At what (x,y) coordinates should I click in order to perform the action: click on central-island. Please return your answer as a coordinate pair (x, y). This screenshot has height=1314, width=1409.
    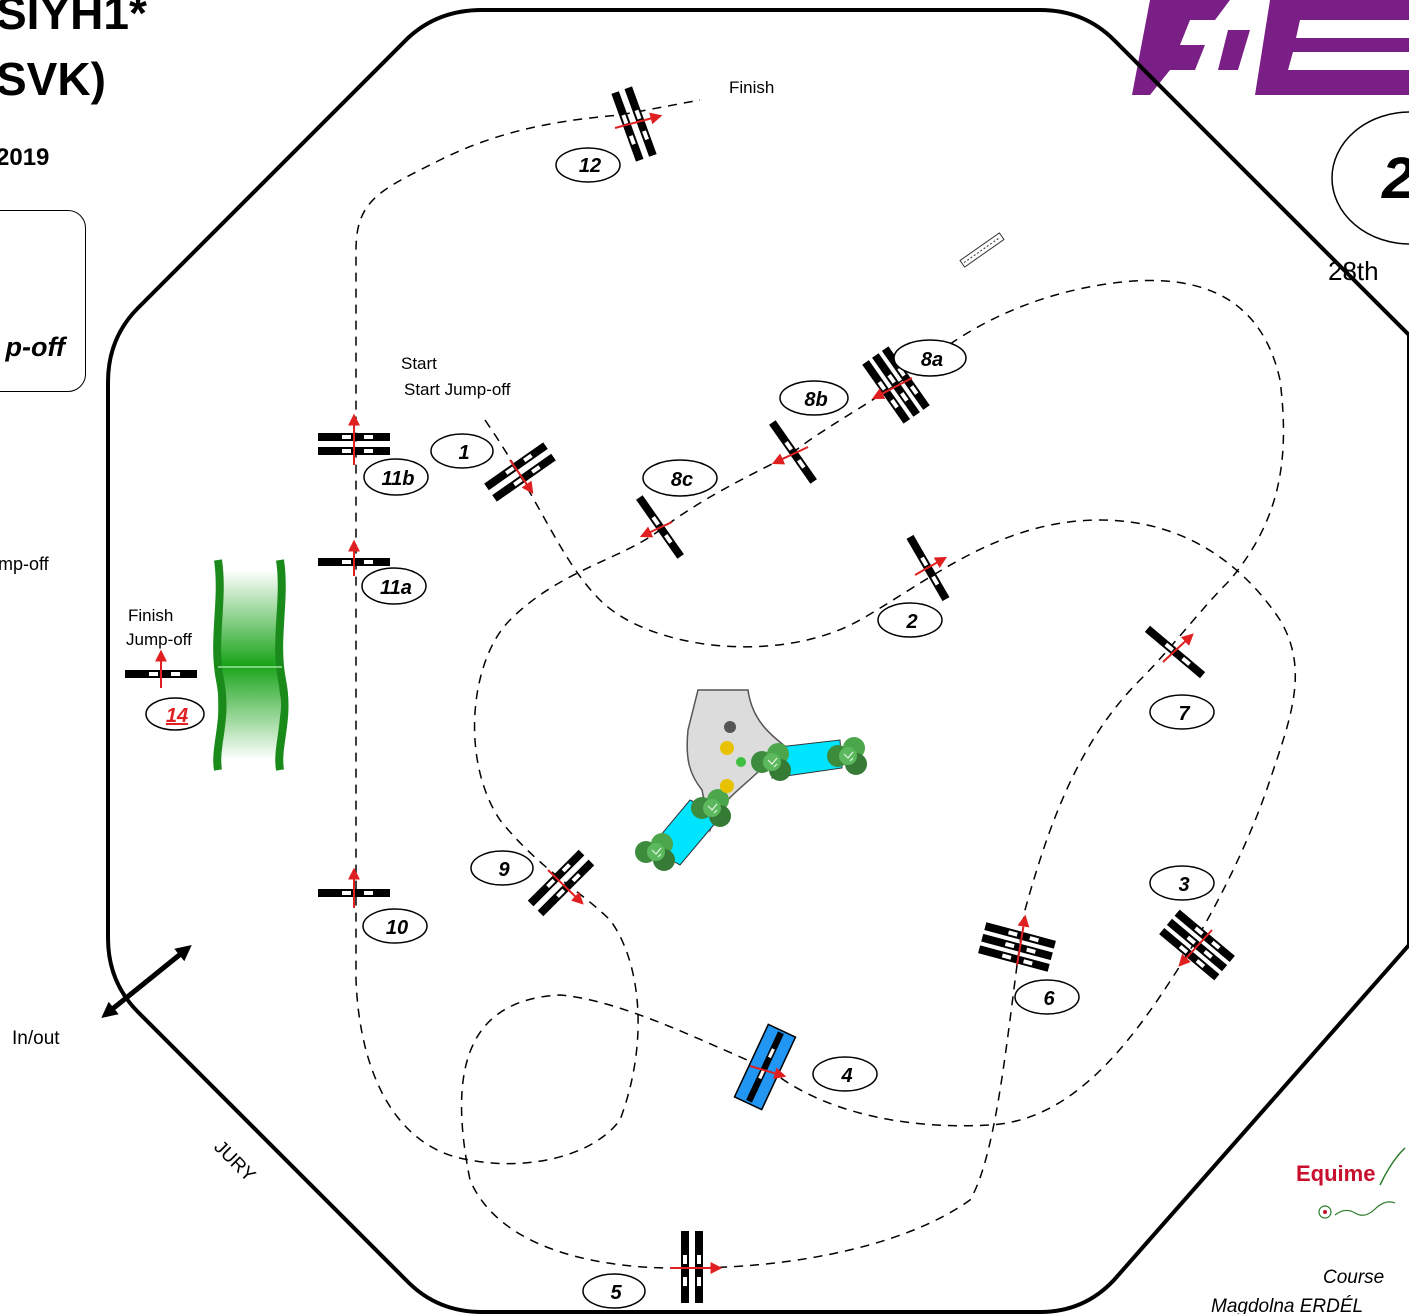
    Looking at the image, I should click on (751, 780).